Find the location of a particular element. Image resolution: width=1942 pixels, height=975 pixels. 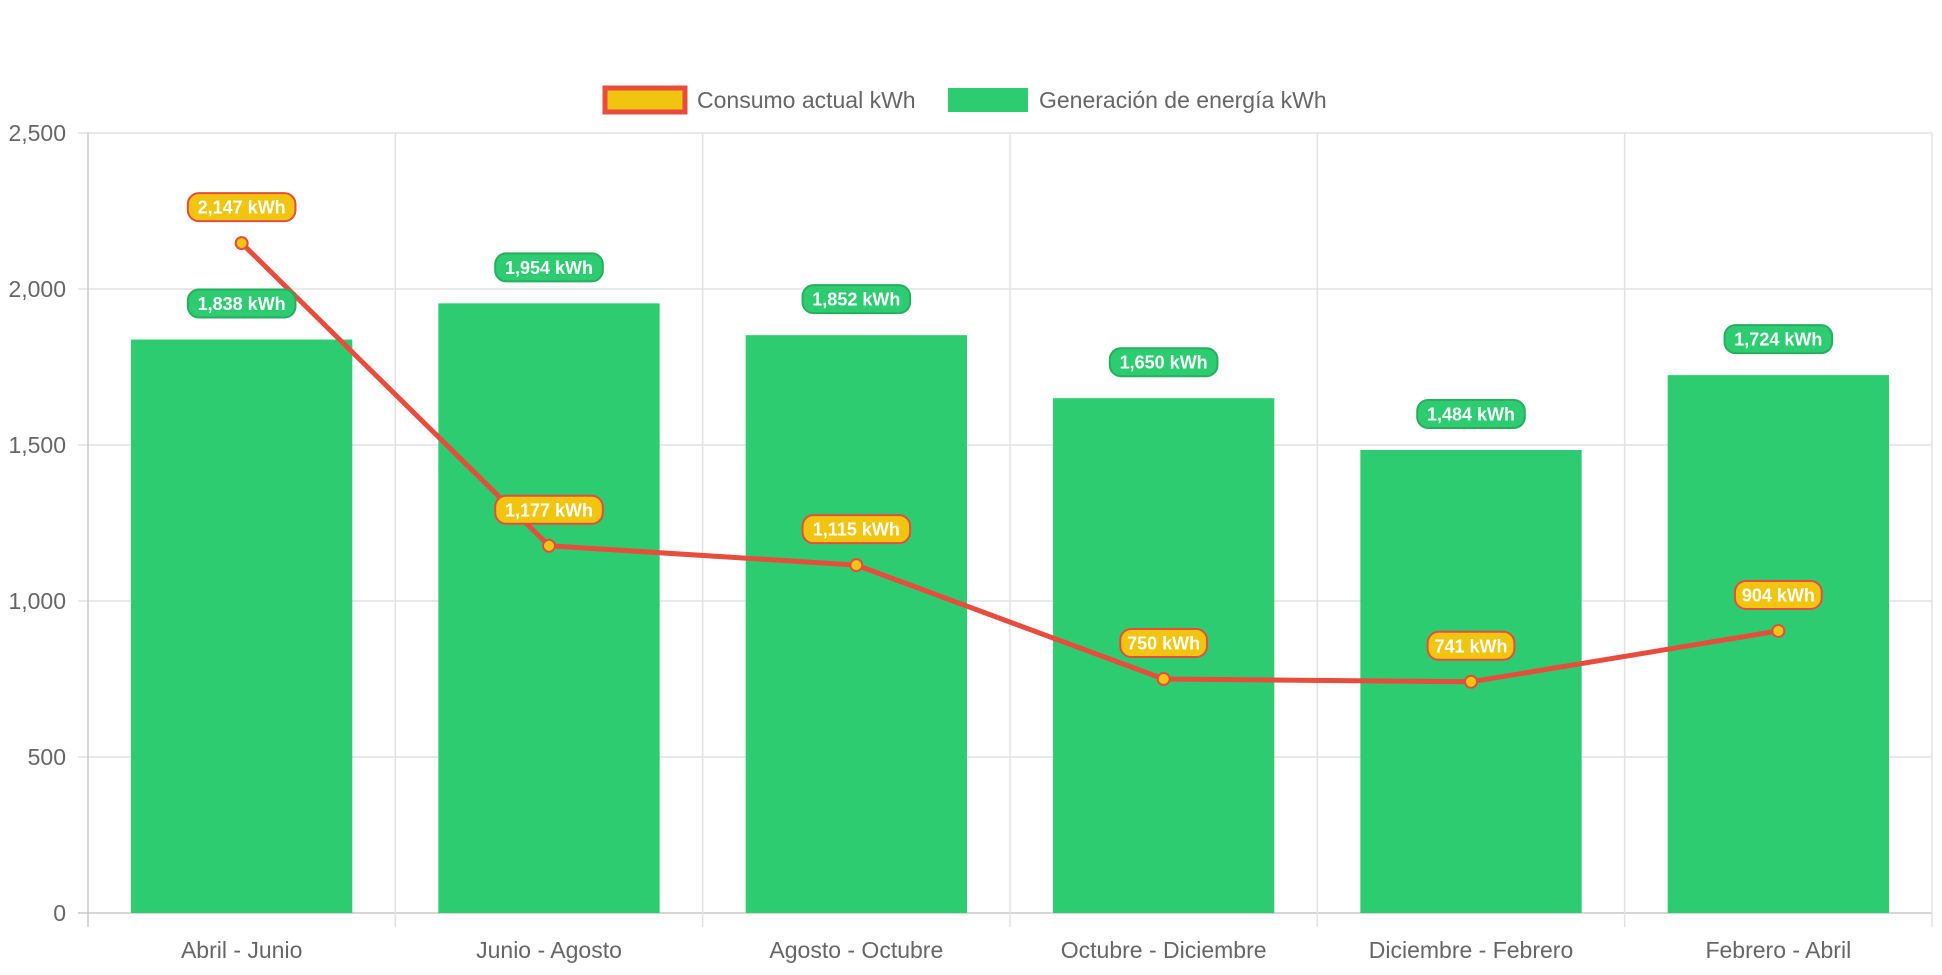

bar-data-label-text: 1,838 kWh is located at coordinates (242, 304).